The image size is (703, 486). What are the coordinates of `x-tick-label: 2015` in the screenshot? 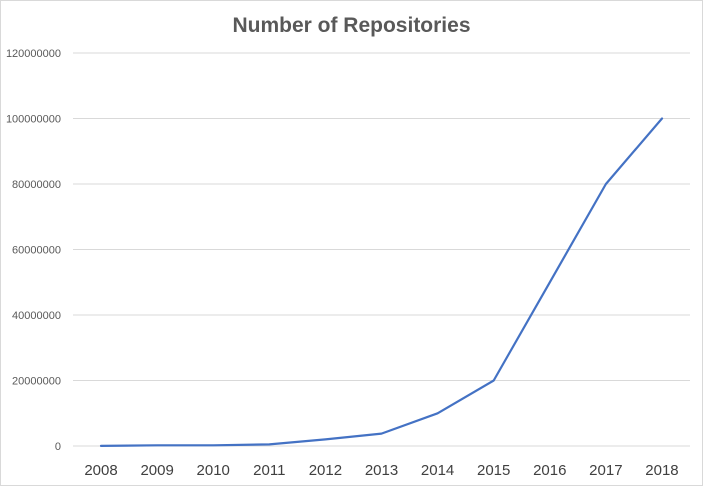 It's located at (493, 470).